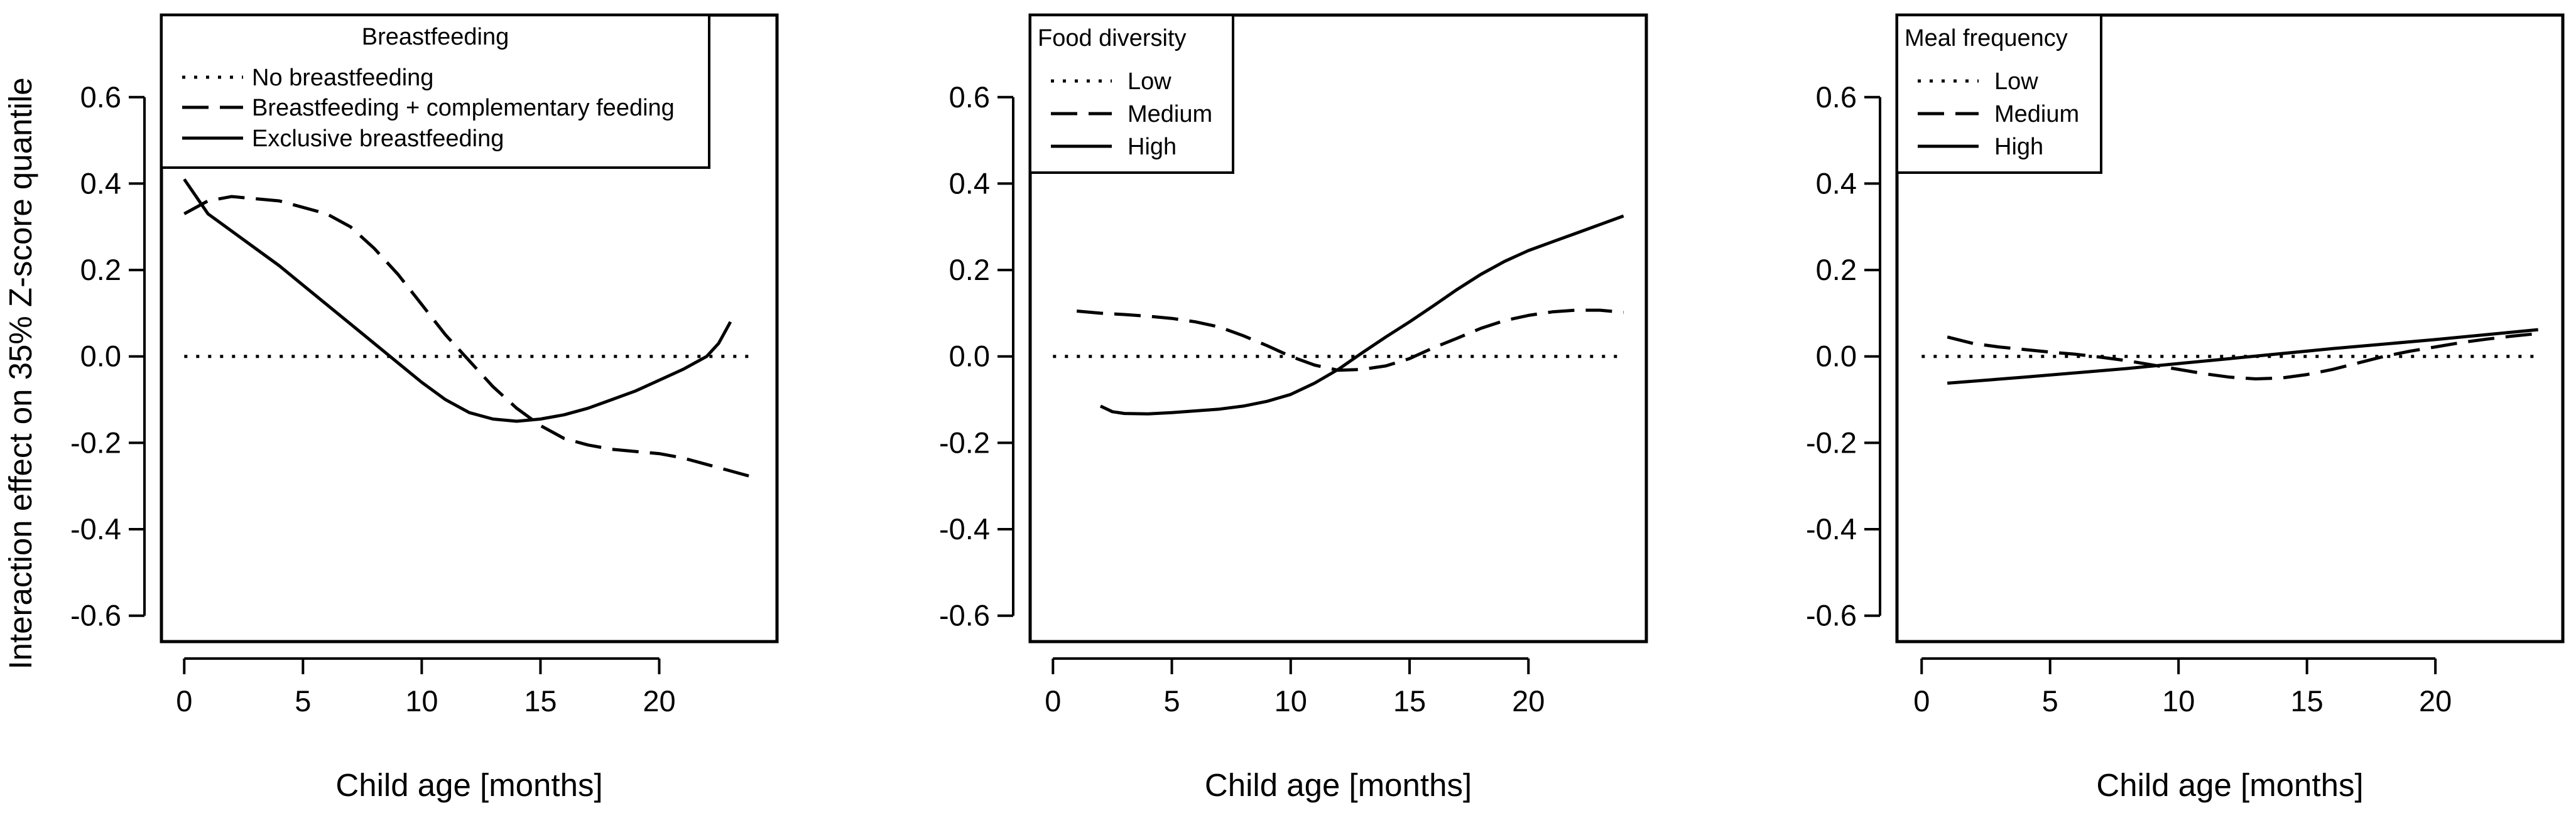 This screenshot has width=2576, height=818. Describe the element at coordinates (1112, 38) in the screenshot. I see `legend-title: Food diversity` at that location.